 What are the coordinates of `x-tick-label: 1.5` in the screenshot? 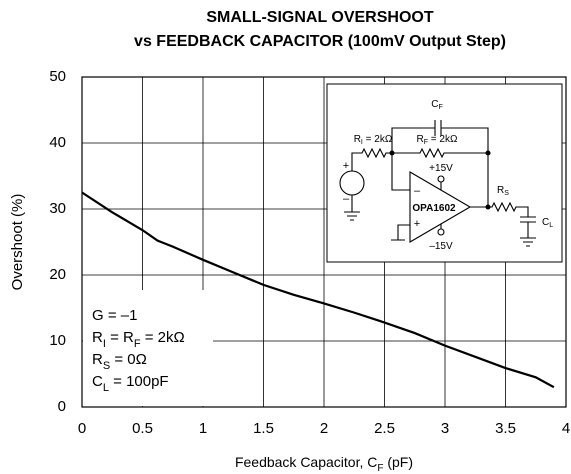 It's located at (263, 428).